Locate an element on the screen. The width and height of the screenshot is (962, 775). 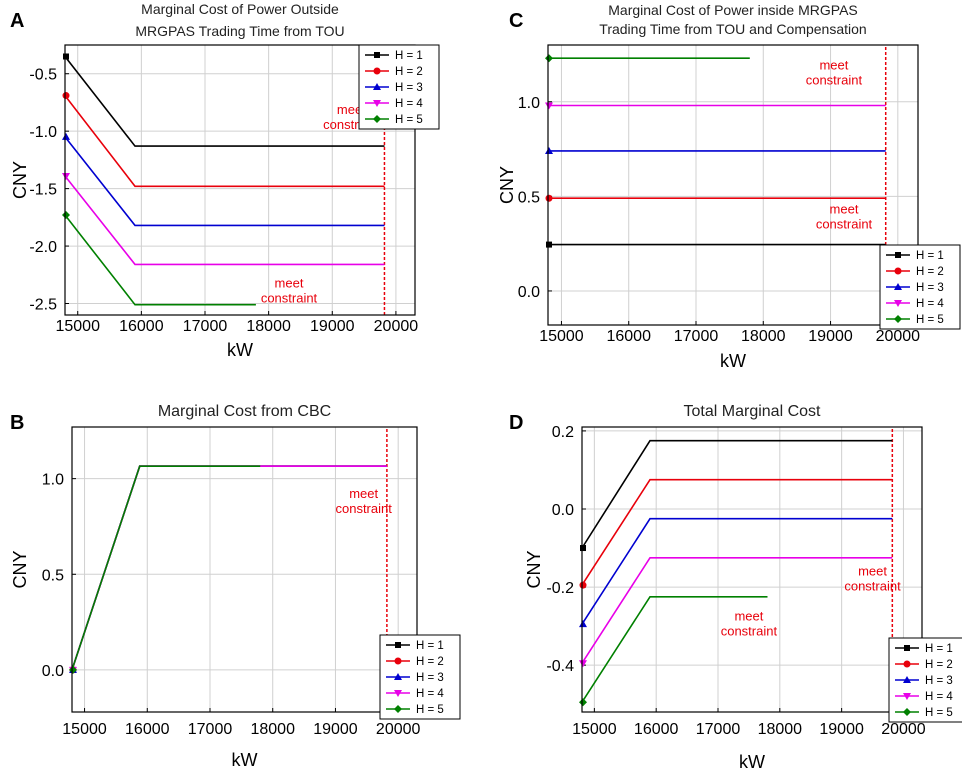
chart-title: Marginal Cost of Power inside MRGPAS is located at coordinates (733, 10).